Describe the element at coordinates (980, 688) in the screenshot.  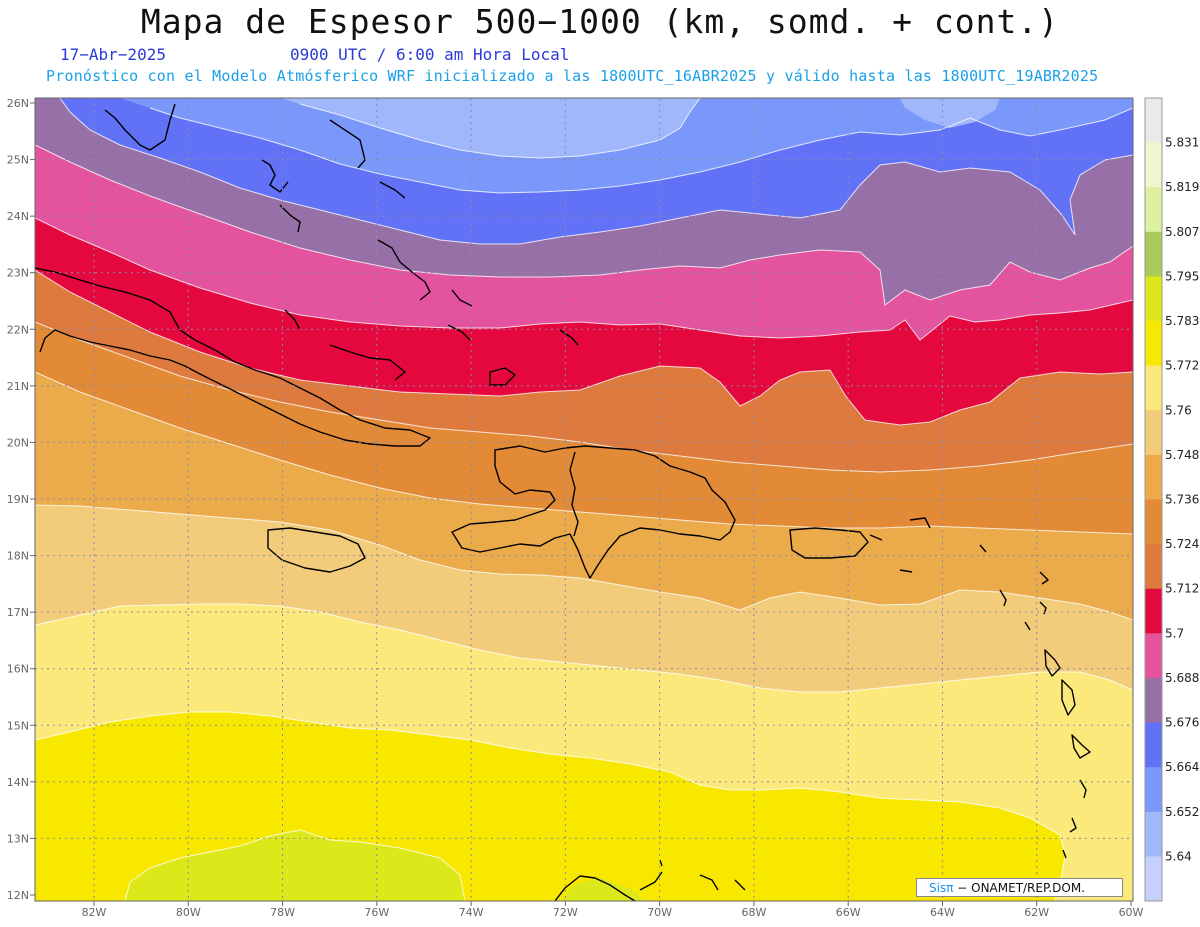
I see `lesser-antilles` at that location.